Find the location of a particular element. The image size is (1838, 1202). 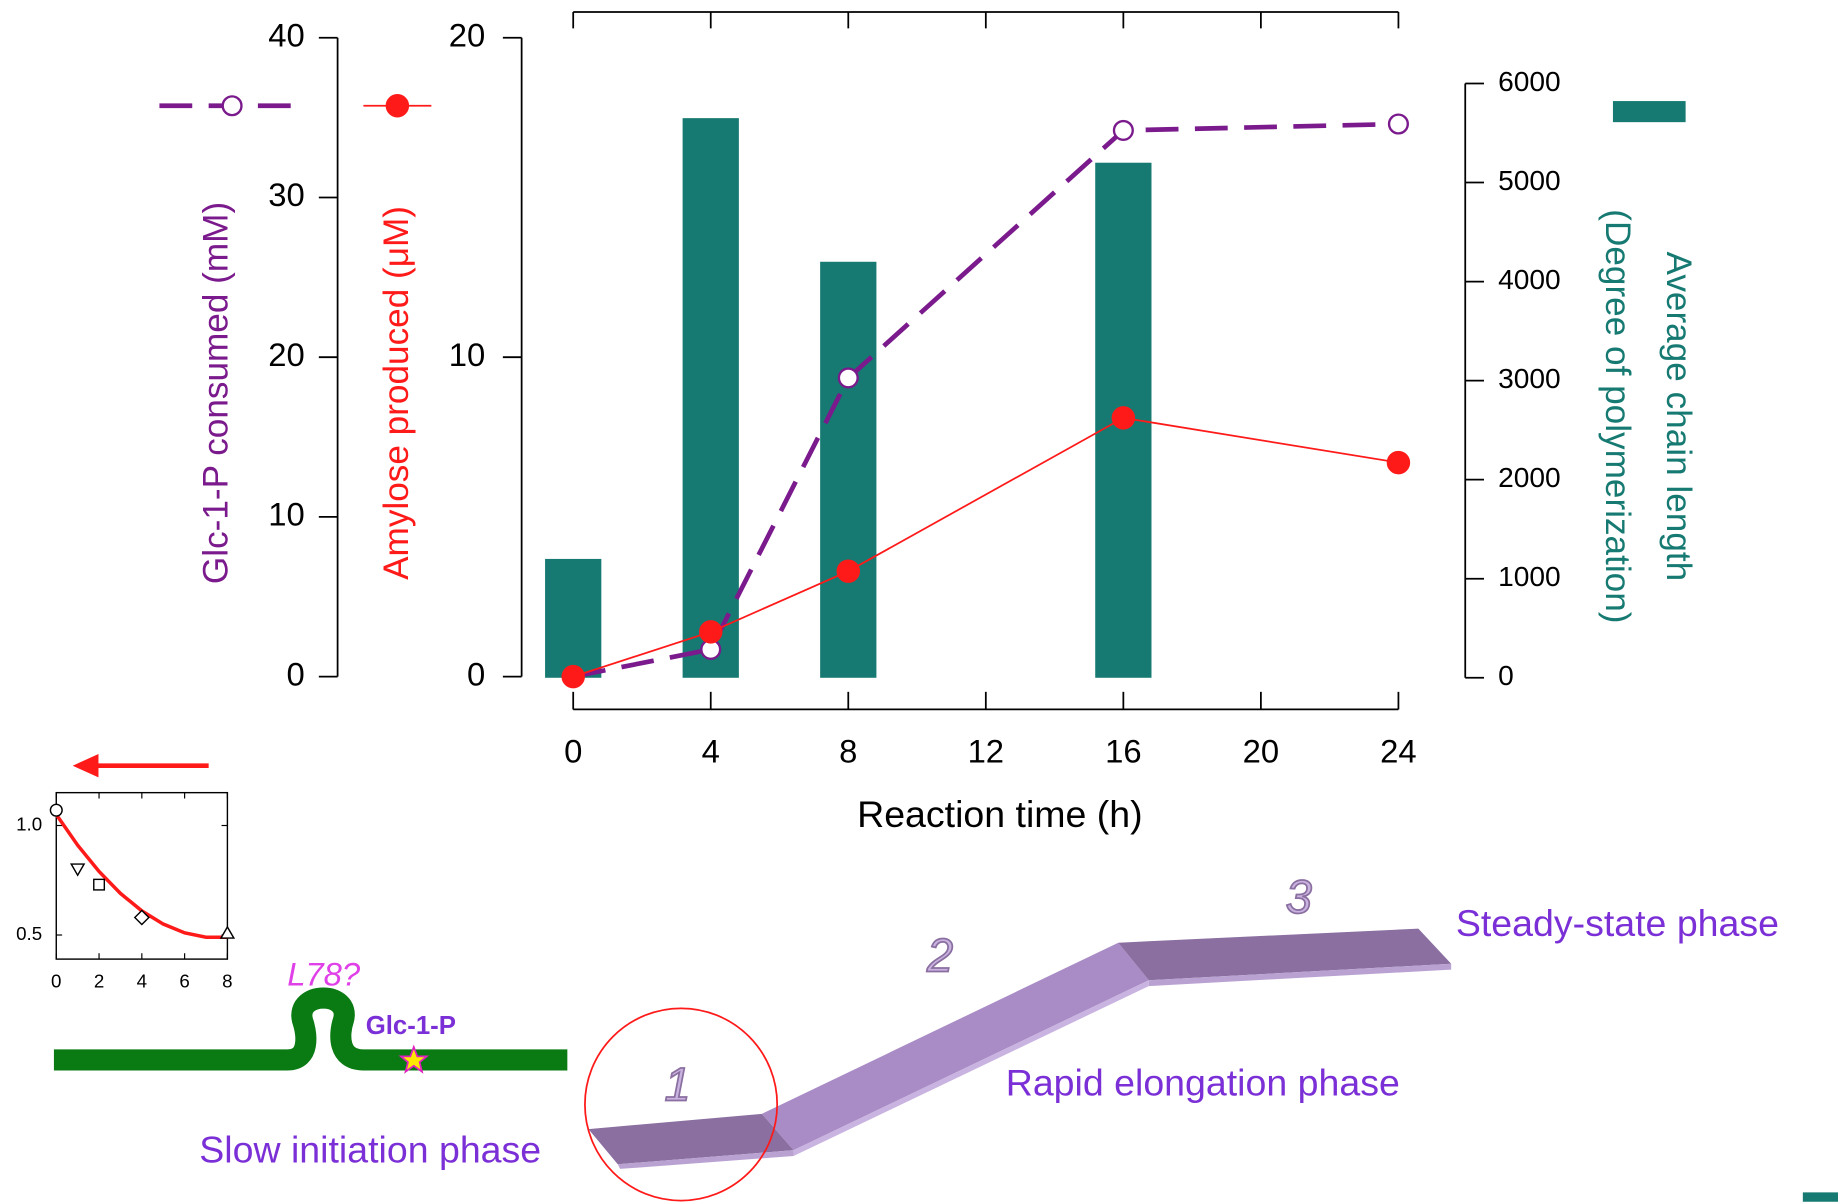

phase-label: Rapid elongation phase is located at coordinates (1203, 1083).